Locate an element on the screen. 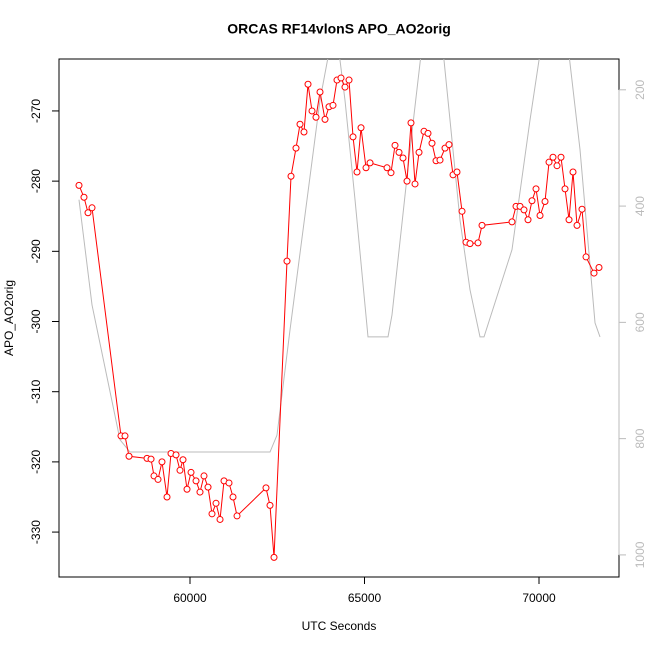  y-axis-label: APO_AO2orig is located at coordinates (9, 318).